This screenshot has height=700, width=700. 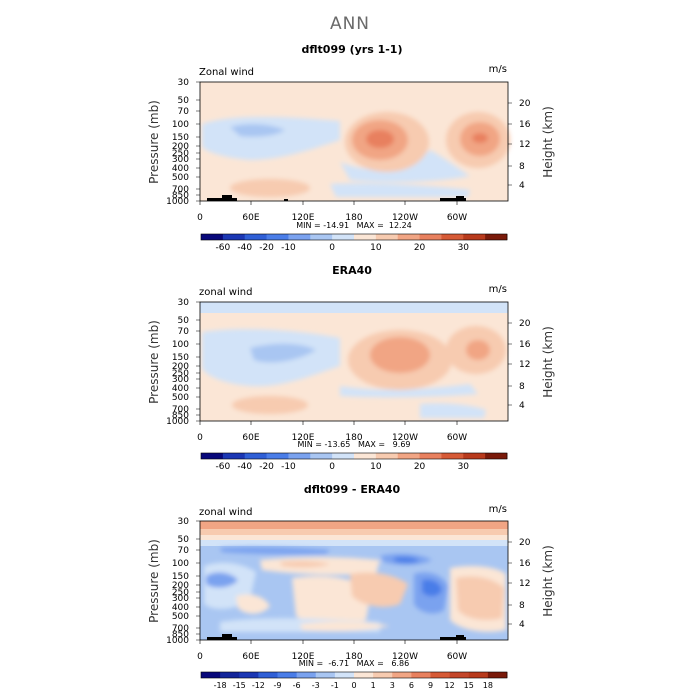 I want to click on y2-tick-label: 16, so click(x=525, y=345).